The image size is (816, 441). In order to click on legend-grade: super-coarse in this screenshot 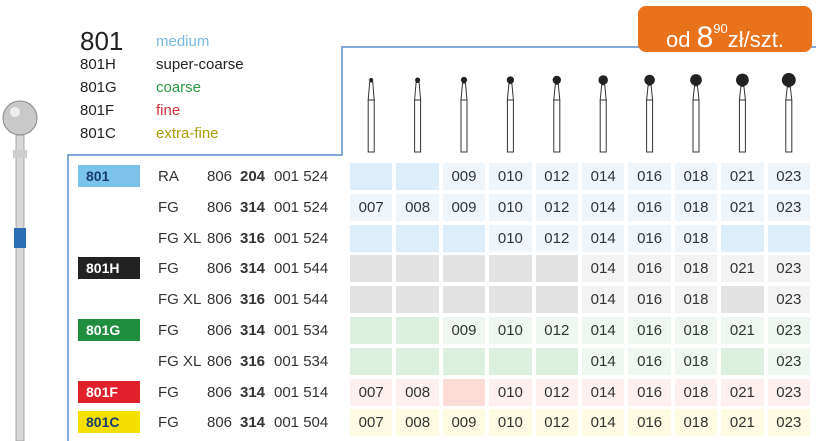, I will do `click(200, 64)`.